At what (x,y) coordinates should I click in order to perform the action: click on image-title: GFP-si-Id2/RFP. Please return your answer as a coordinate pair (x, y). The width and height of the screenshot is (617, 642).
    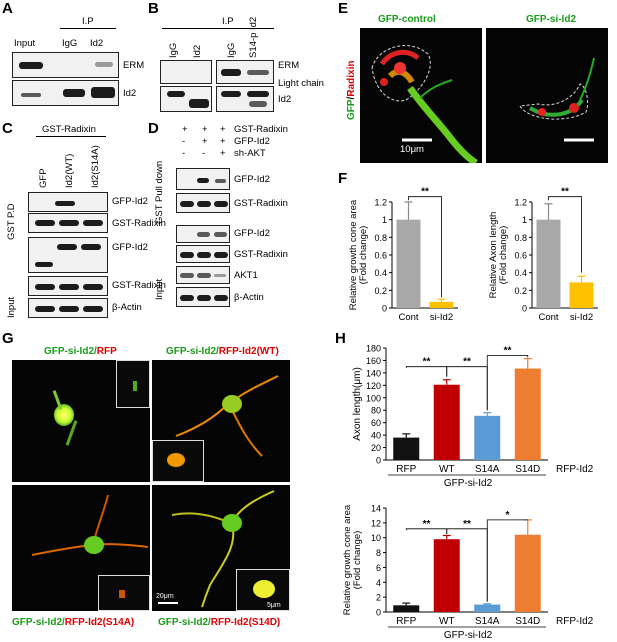
    Looking at the image, I should click on (80, 351).